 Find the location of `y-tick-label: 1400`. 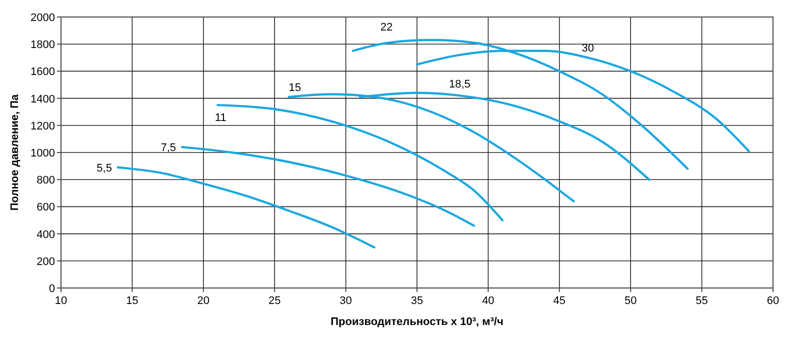

y-tick-label: 1400 is located at coordinates (42, 99).